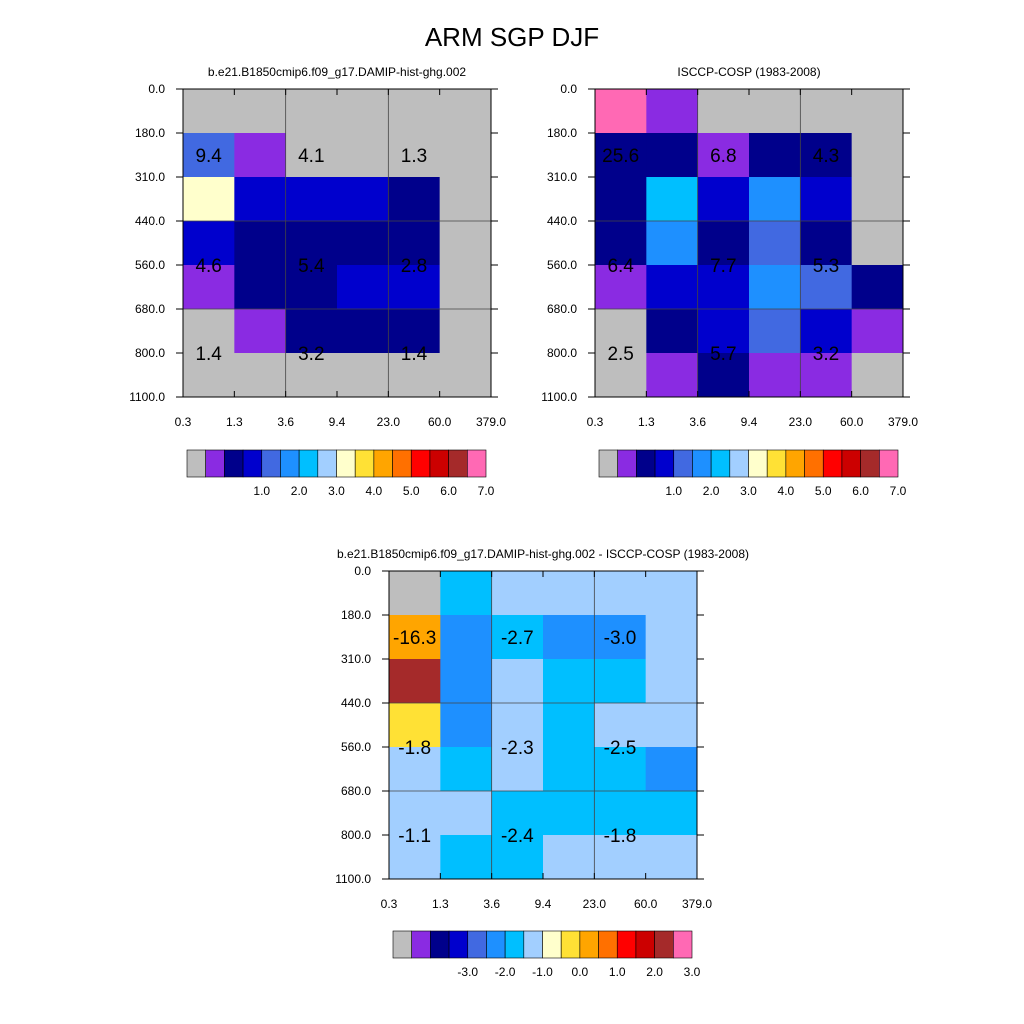  Describe the element at coordinates (826, 266) in the screenshot. I see `data-label: 5.3` at that location.